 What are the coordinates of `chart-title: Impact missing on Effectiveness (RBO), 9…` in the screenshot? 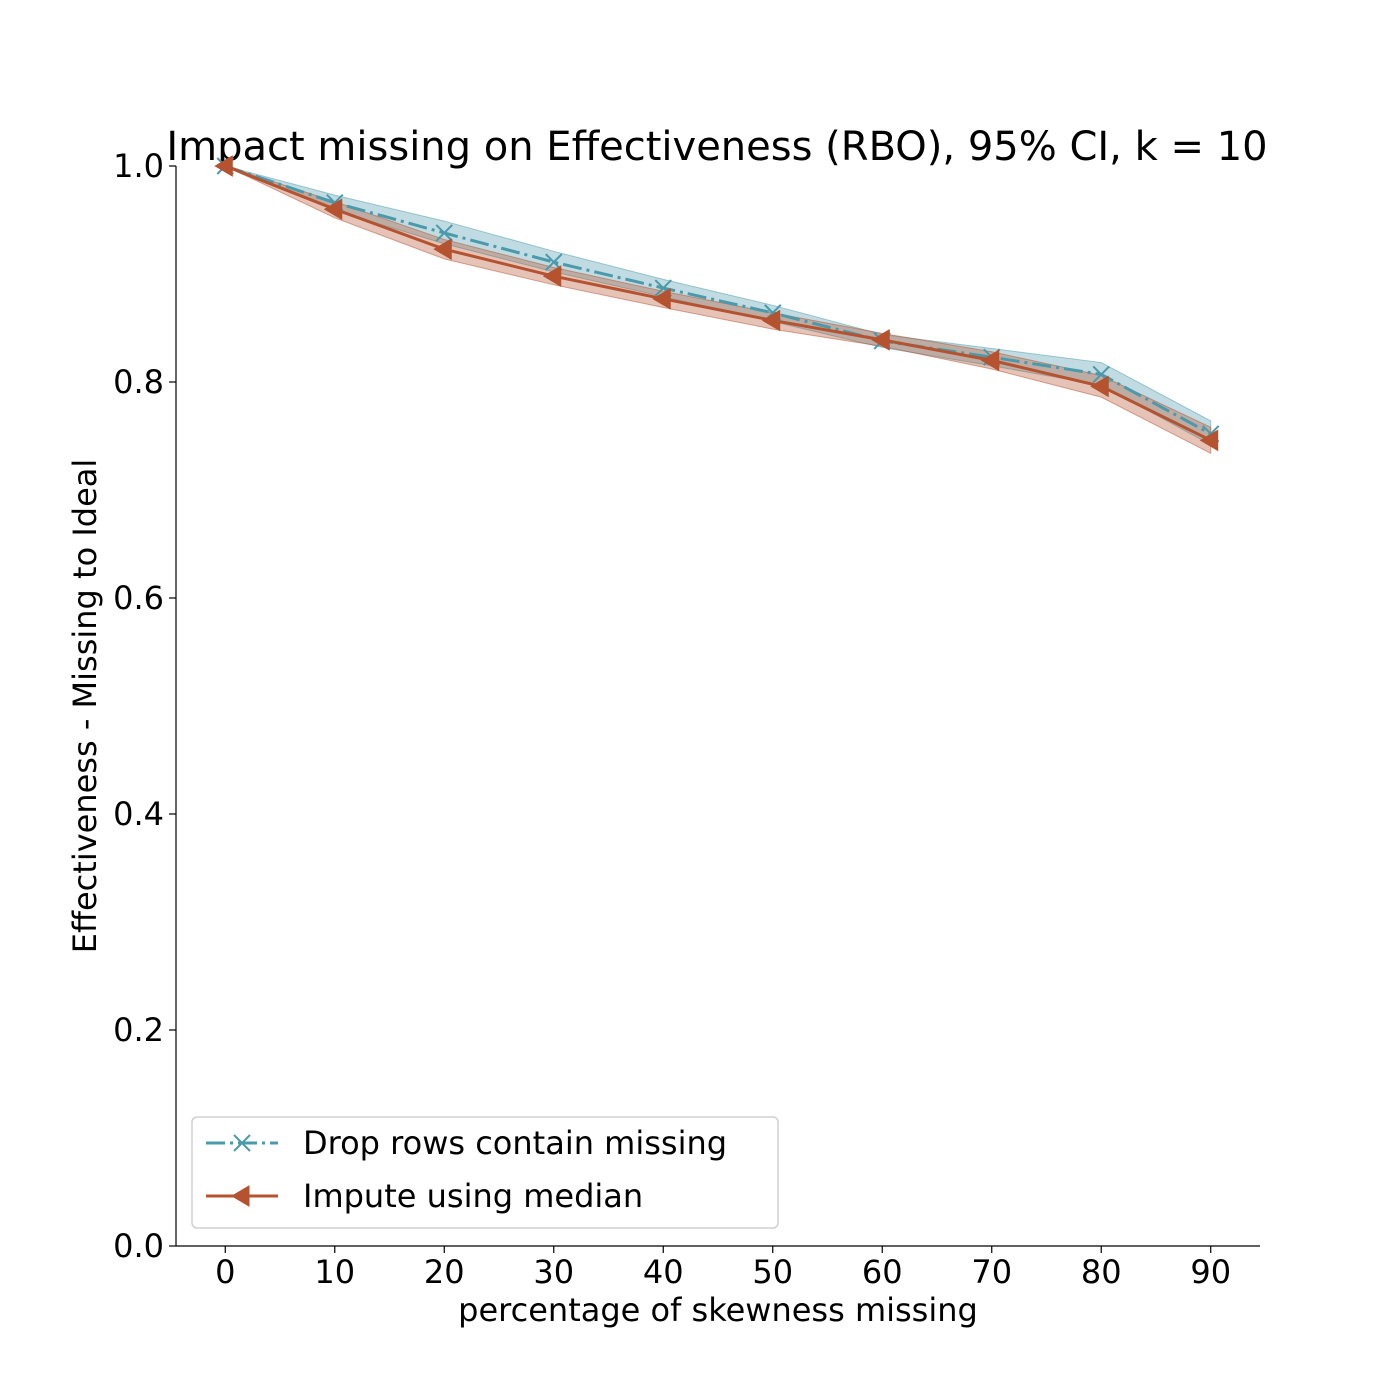 It's located at (716, 147).